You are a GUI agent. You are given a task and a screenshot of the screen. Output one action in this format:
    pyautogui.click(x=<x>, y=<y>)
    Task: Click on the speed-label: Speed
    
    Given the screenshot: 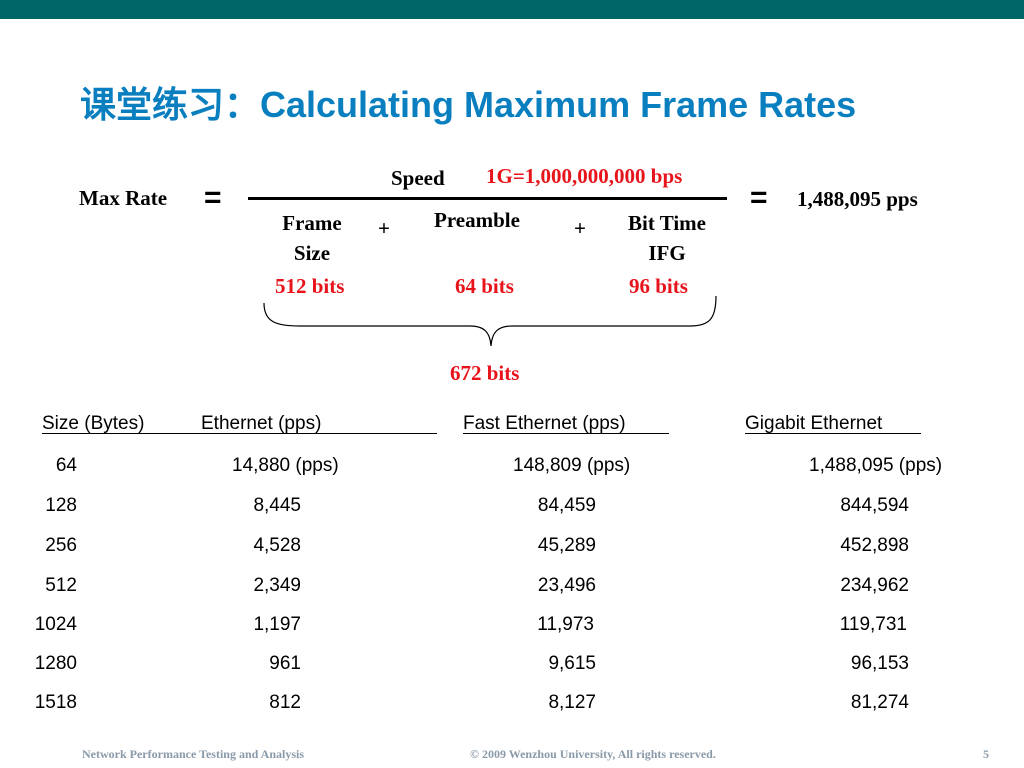 What is the action you would take?
    pyautogui.click(x=418, y=178)
    